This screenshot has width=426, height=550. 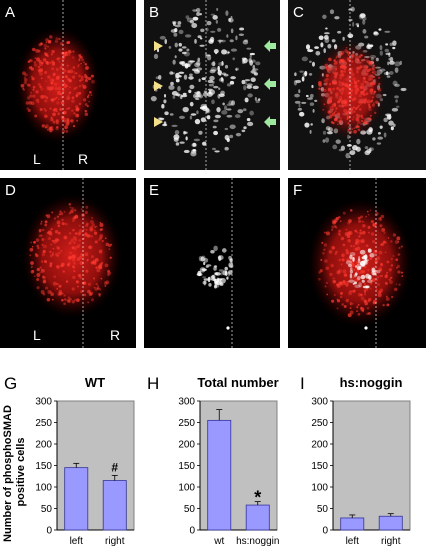 I want to click on micrograph-c-image, so click(x=357, y=85).